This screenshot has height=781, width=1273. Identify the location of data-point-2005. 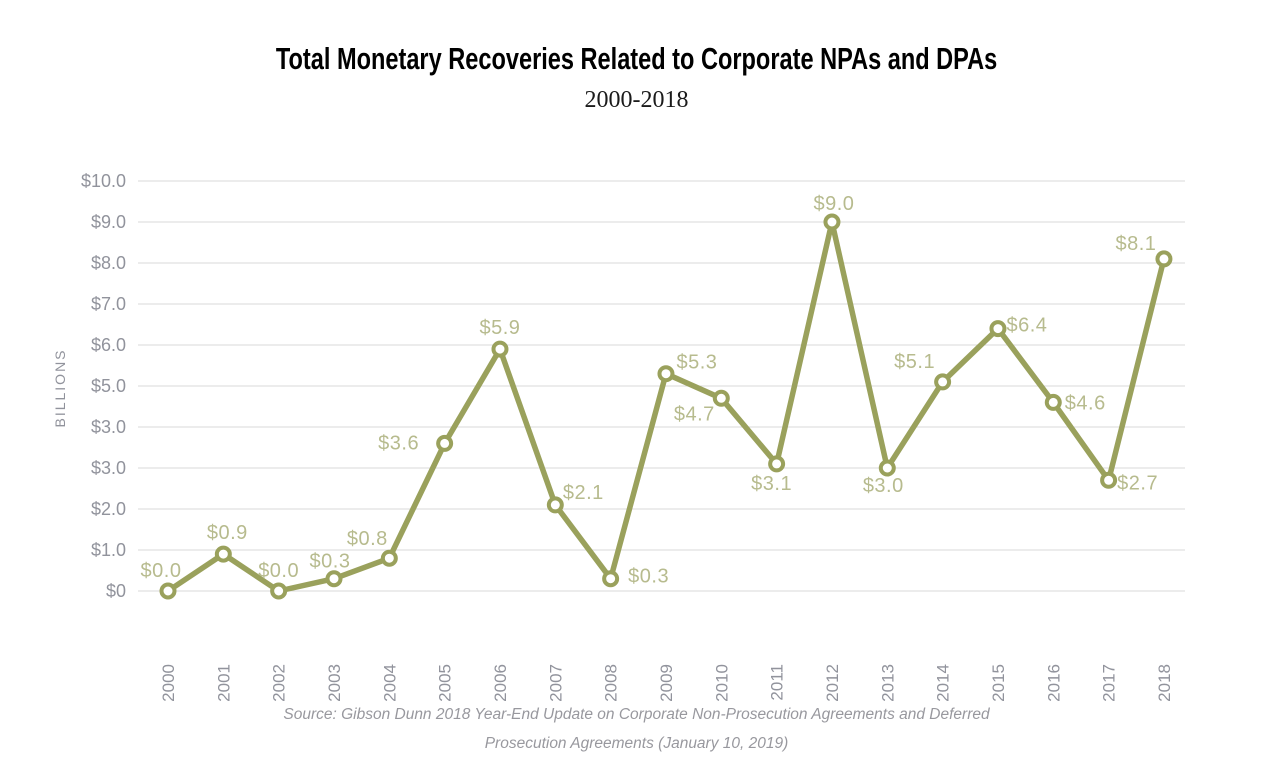
(445, 443).